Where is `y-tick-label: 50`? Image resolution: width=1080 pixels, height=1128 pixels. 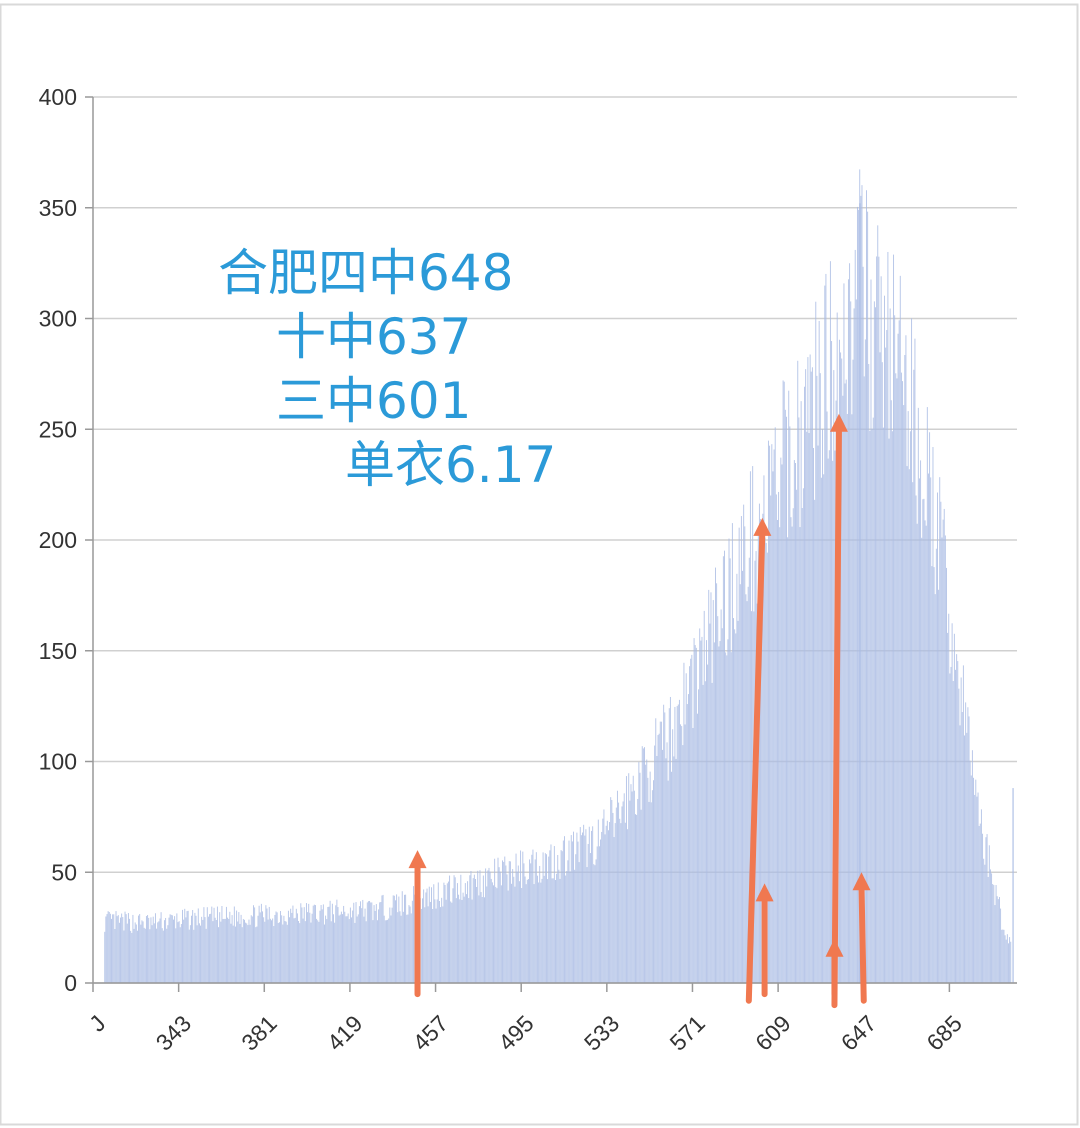
y-tick-label: 50 is located at coordinates (64, 872).